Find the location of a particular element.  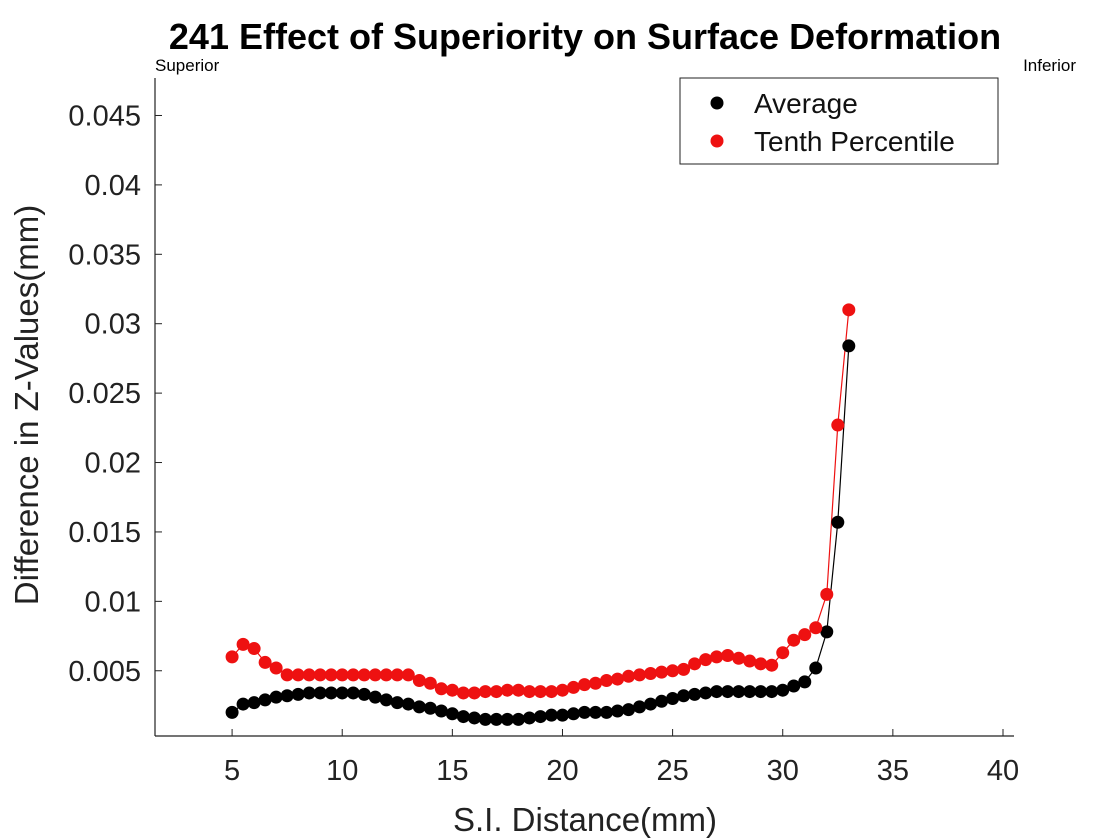

y-tick-label: 0.02 is located at coordinates (113, 464).